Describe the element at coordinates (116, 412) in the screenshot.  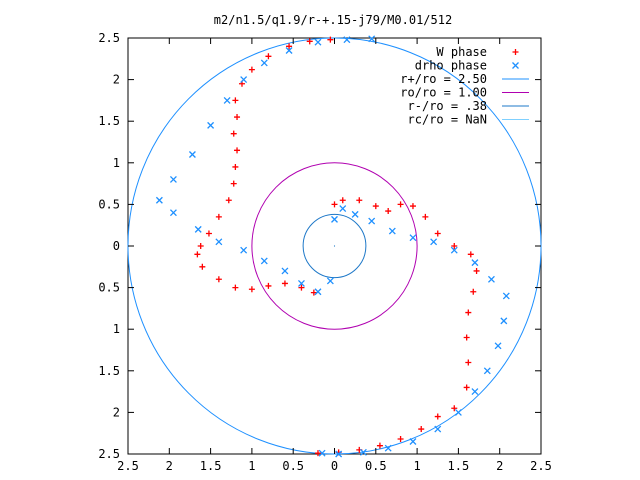
I see `y-tick-label-9: 2` at that location.